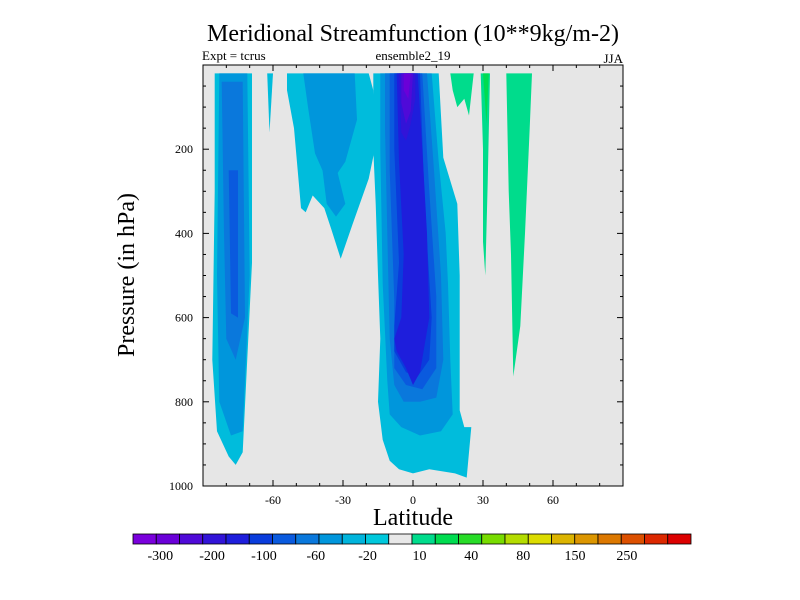 This screenshot has height=600, width=800. Describe the element at coordinates (412, 55) in the screenshot. I see `ensemble-label: ensemble2_19` at that location.